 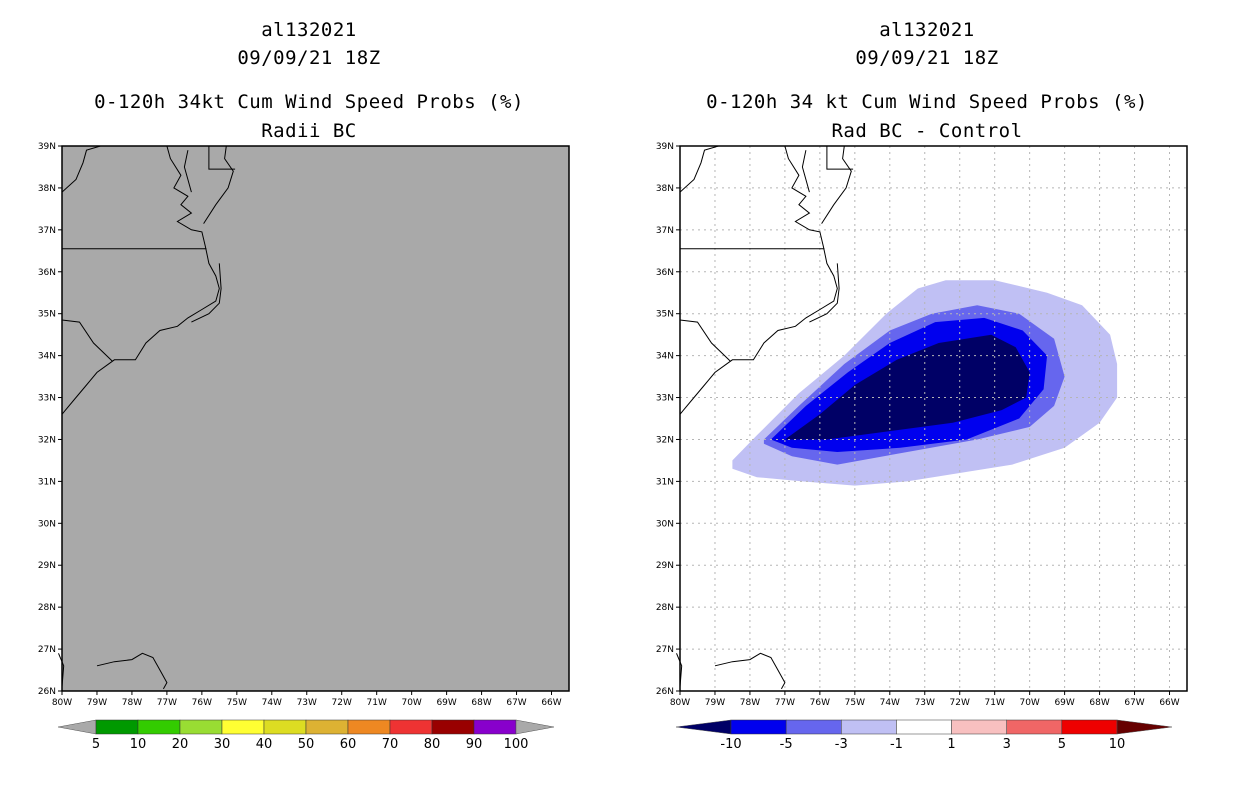 What do you see at coordinates (925, 703) in the screenshot?
I see `x-tick-label: 73W` at bounding box center [925, 703].